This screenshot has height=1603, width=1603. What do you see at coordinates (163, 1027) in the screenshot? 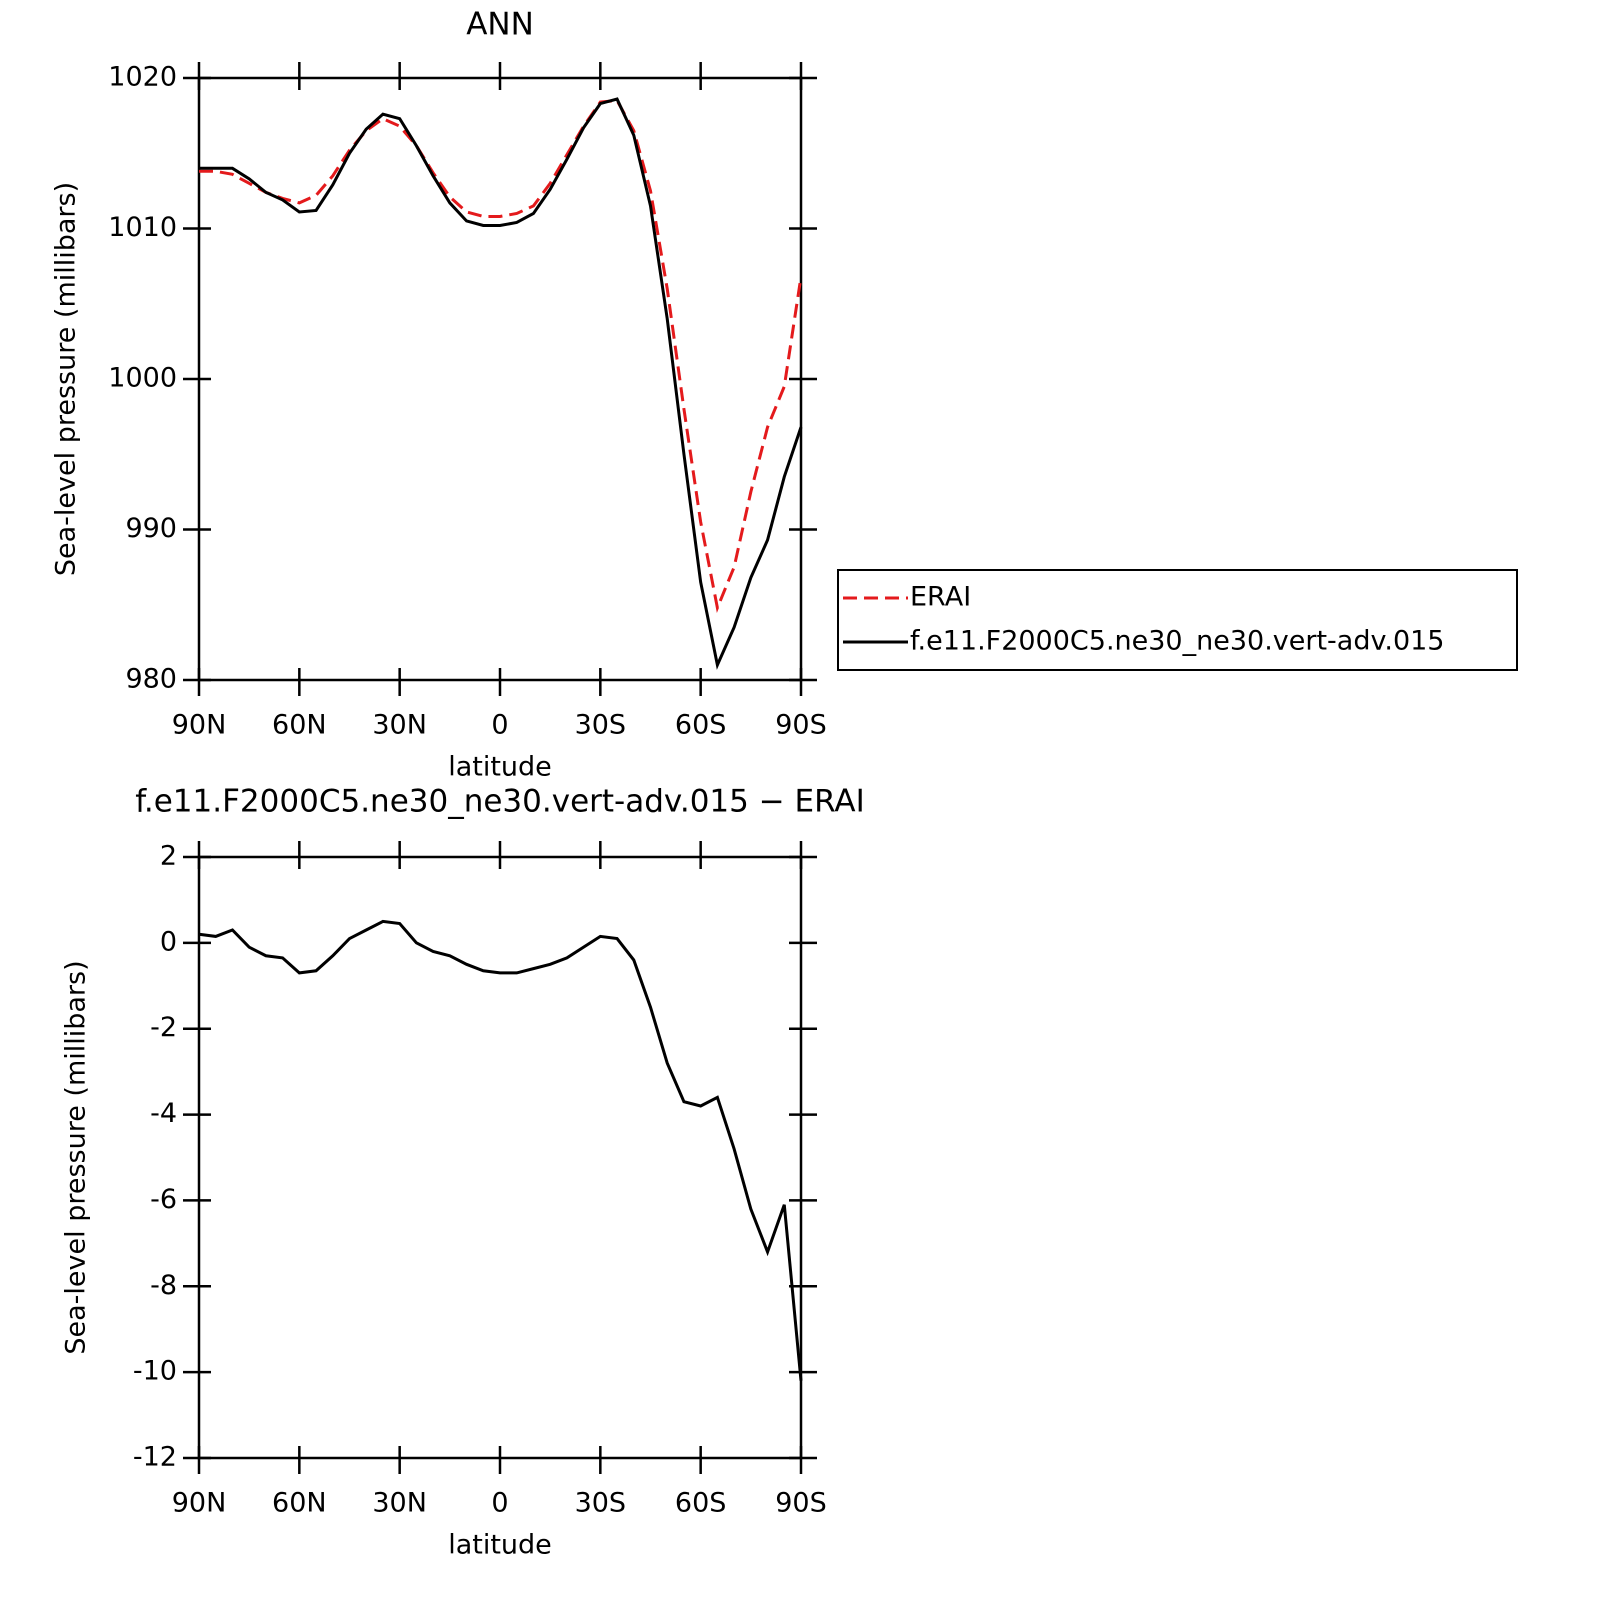
I see `y-tick-label: -2` at bounding box center [163, 1027].